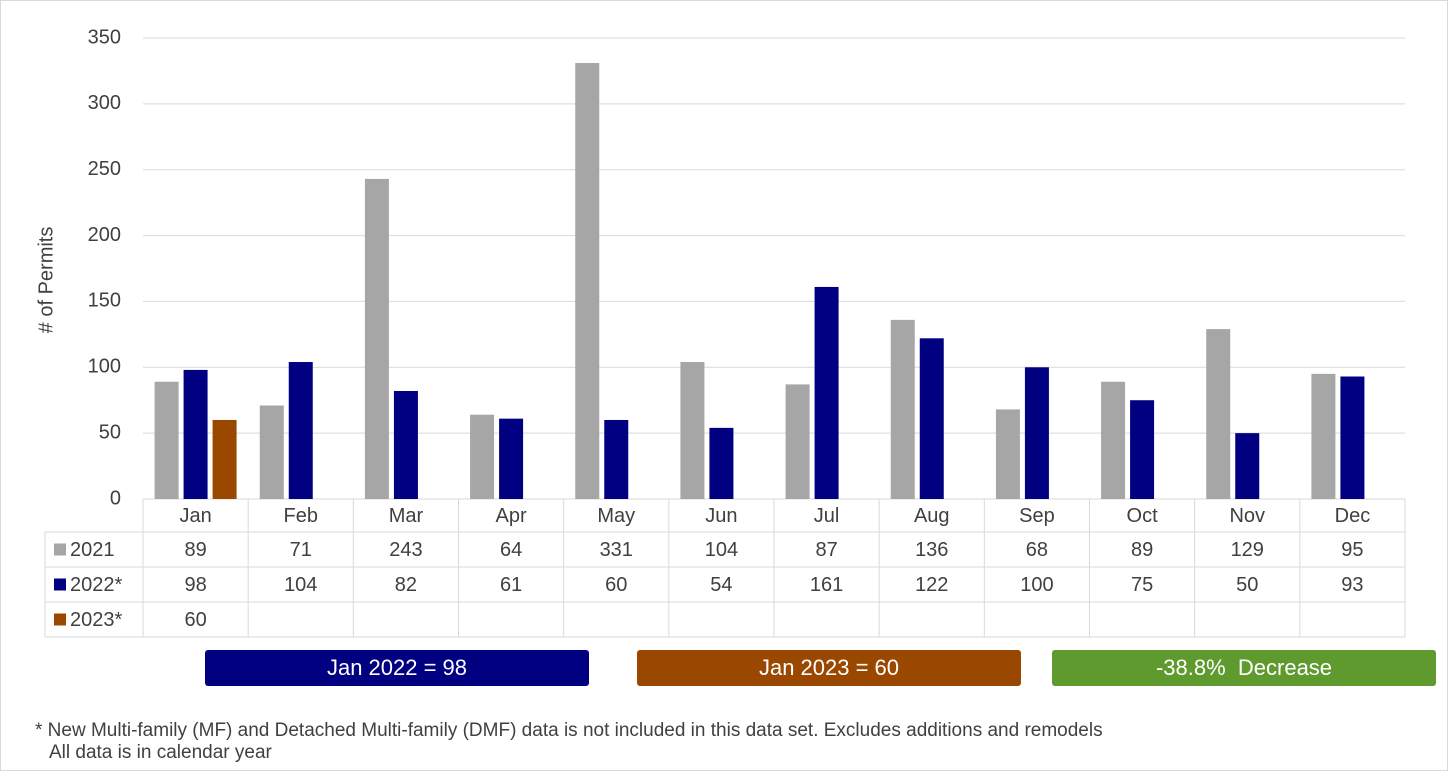 This screenshot has width=1448, height=771. I want to click on x-tick-label: Aug, so click(932, 516).